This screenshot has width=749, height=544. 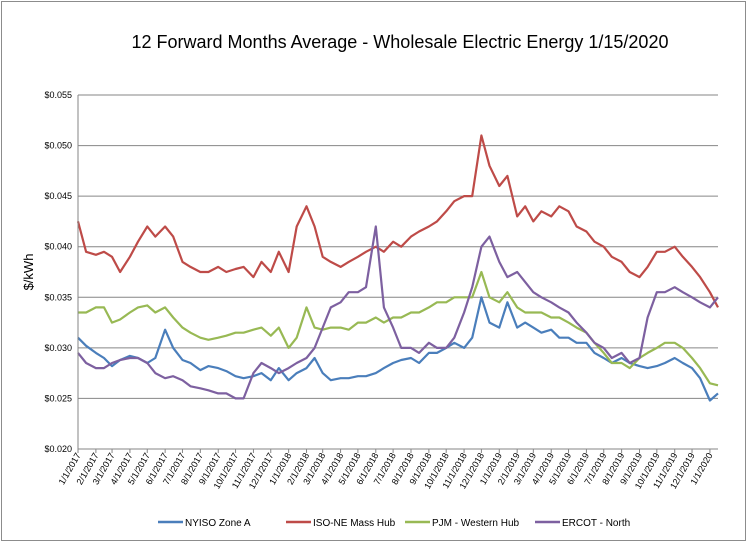 I want to click on legend-label: ISO-NE Mass Hub, so click(x=354, y=523).